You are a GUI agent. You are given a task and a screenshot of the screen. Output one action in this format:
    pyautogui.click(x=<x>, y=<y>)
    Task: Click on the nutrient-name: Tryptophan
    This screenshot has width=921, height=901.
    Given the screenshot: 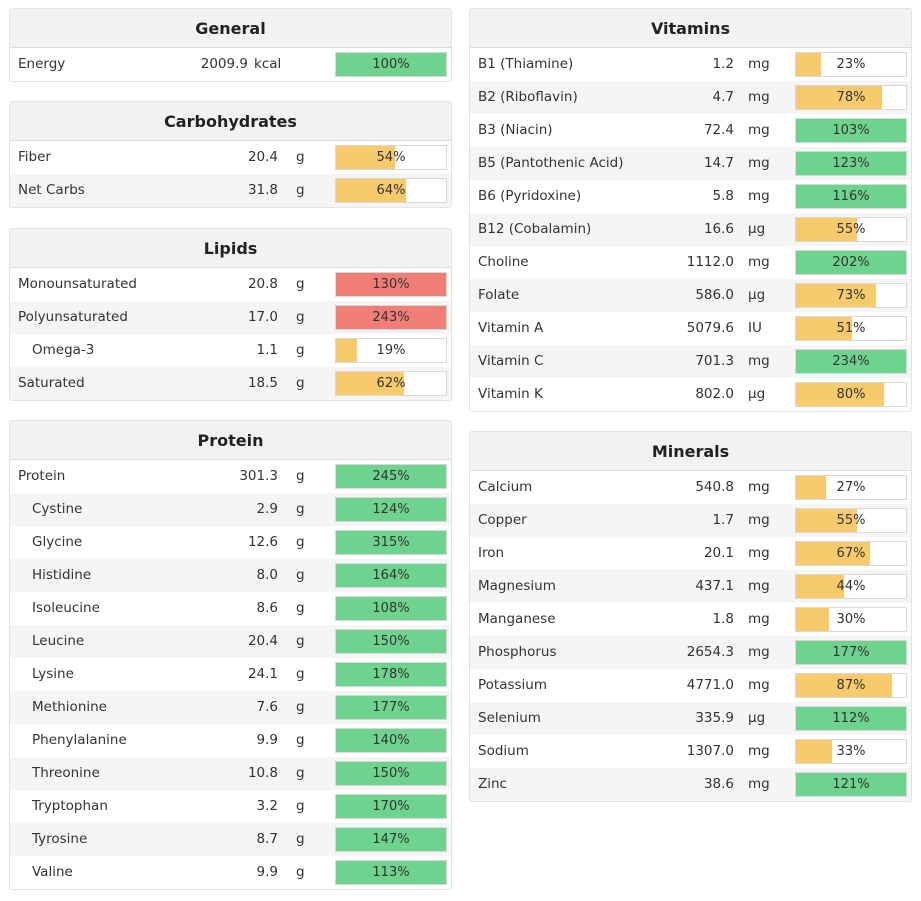 What is the action you would take?
    pyautogui.click(x=70, y=806)
    